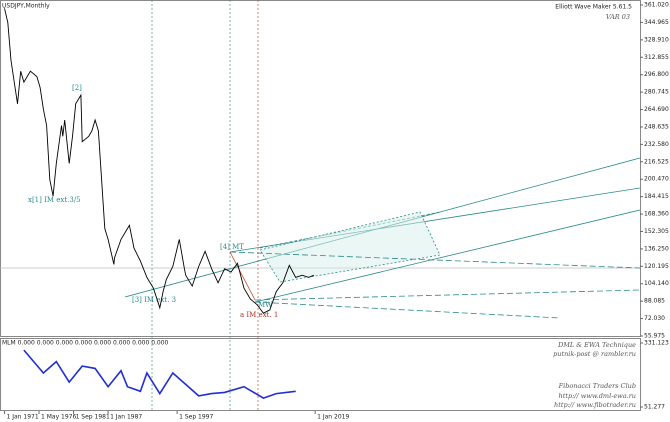  What do you see at coordinates (654, 318) in the screenshot?
I see `y-tick-label: 72.030` at bounding box center [654, 318].